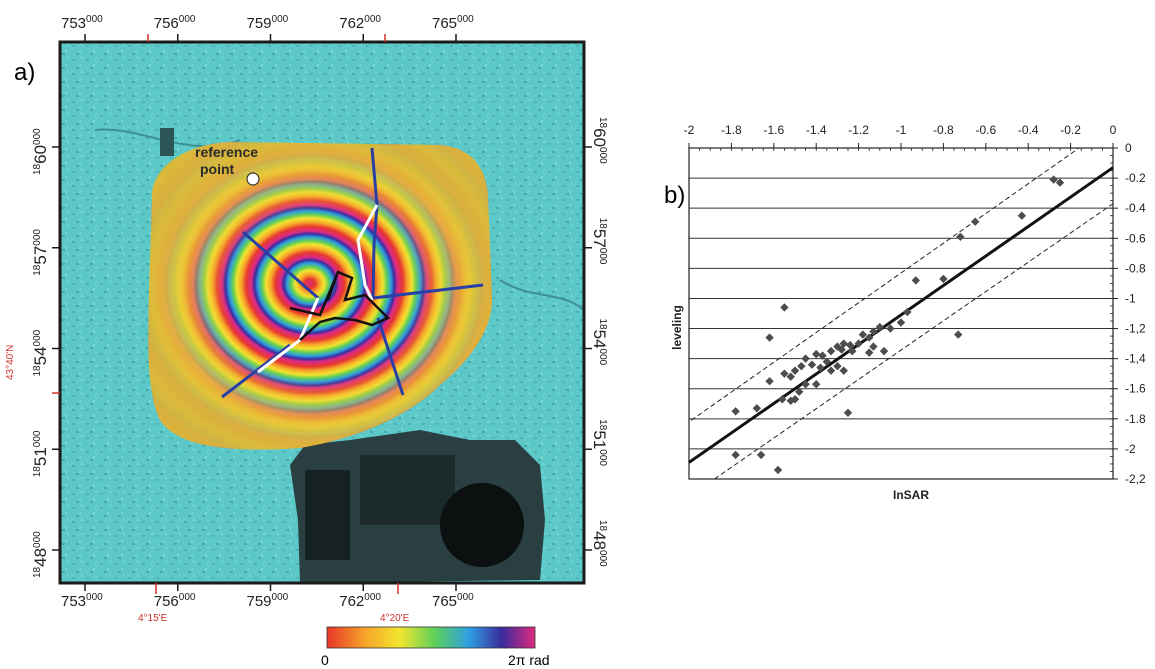 The image size is (1155, 669). Describe the element at coordinates (10, 362) in the screenshot. I see `geo-label-lat: 43°40'N` at that location.